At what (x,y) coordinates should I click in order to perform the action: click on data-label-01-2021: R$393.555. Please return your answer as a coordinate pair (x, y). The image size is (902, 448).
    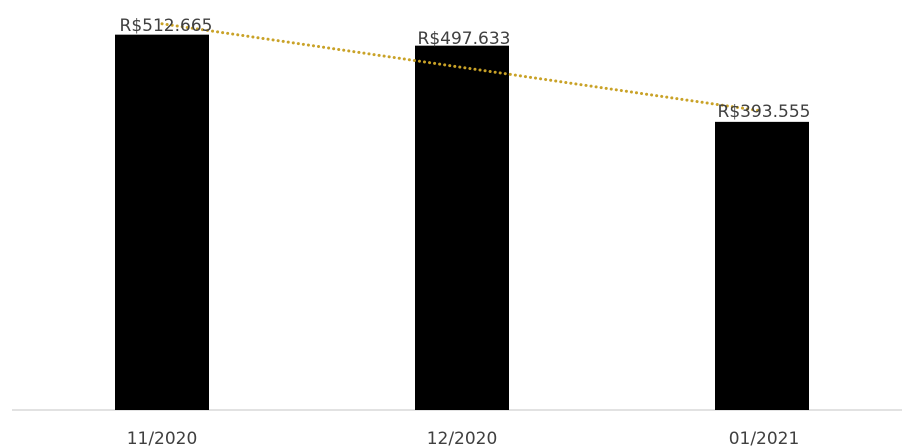
    Looking at the image, I should click on (764, 112).